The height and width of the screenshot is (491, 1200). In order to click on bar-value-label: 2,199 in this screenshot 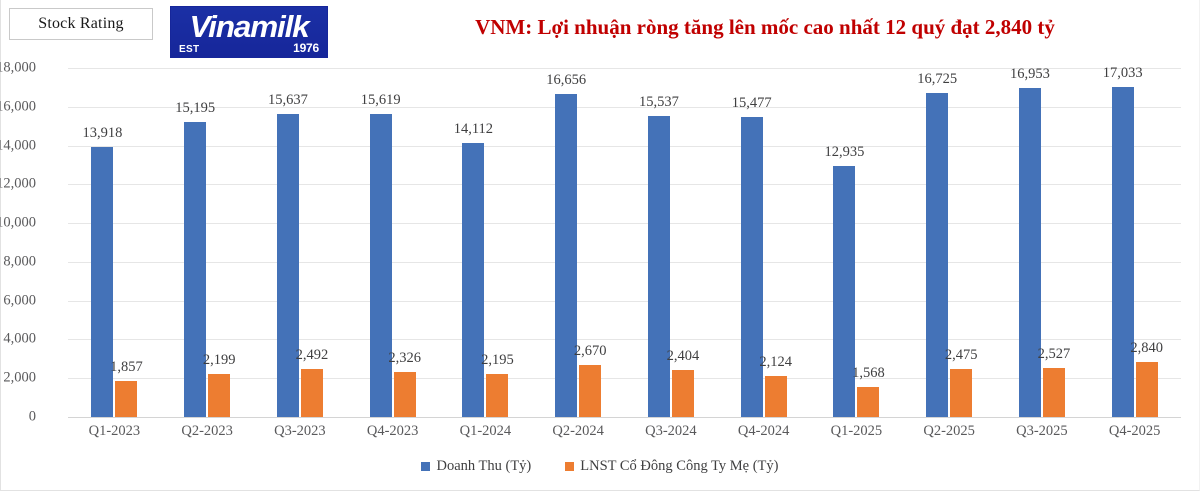, I will do `click(219, 360)`.